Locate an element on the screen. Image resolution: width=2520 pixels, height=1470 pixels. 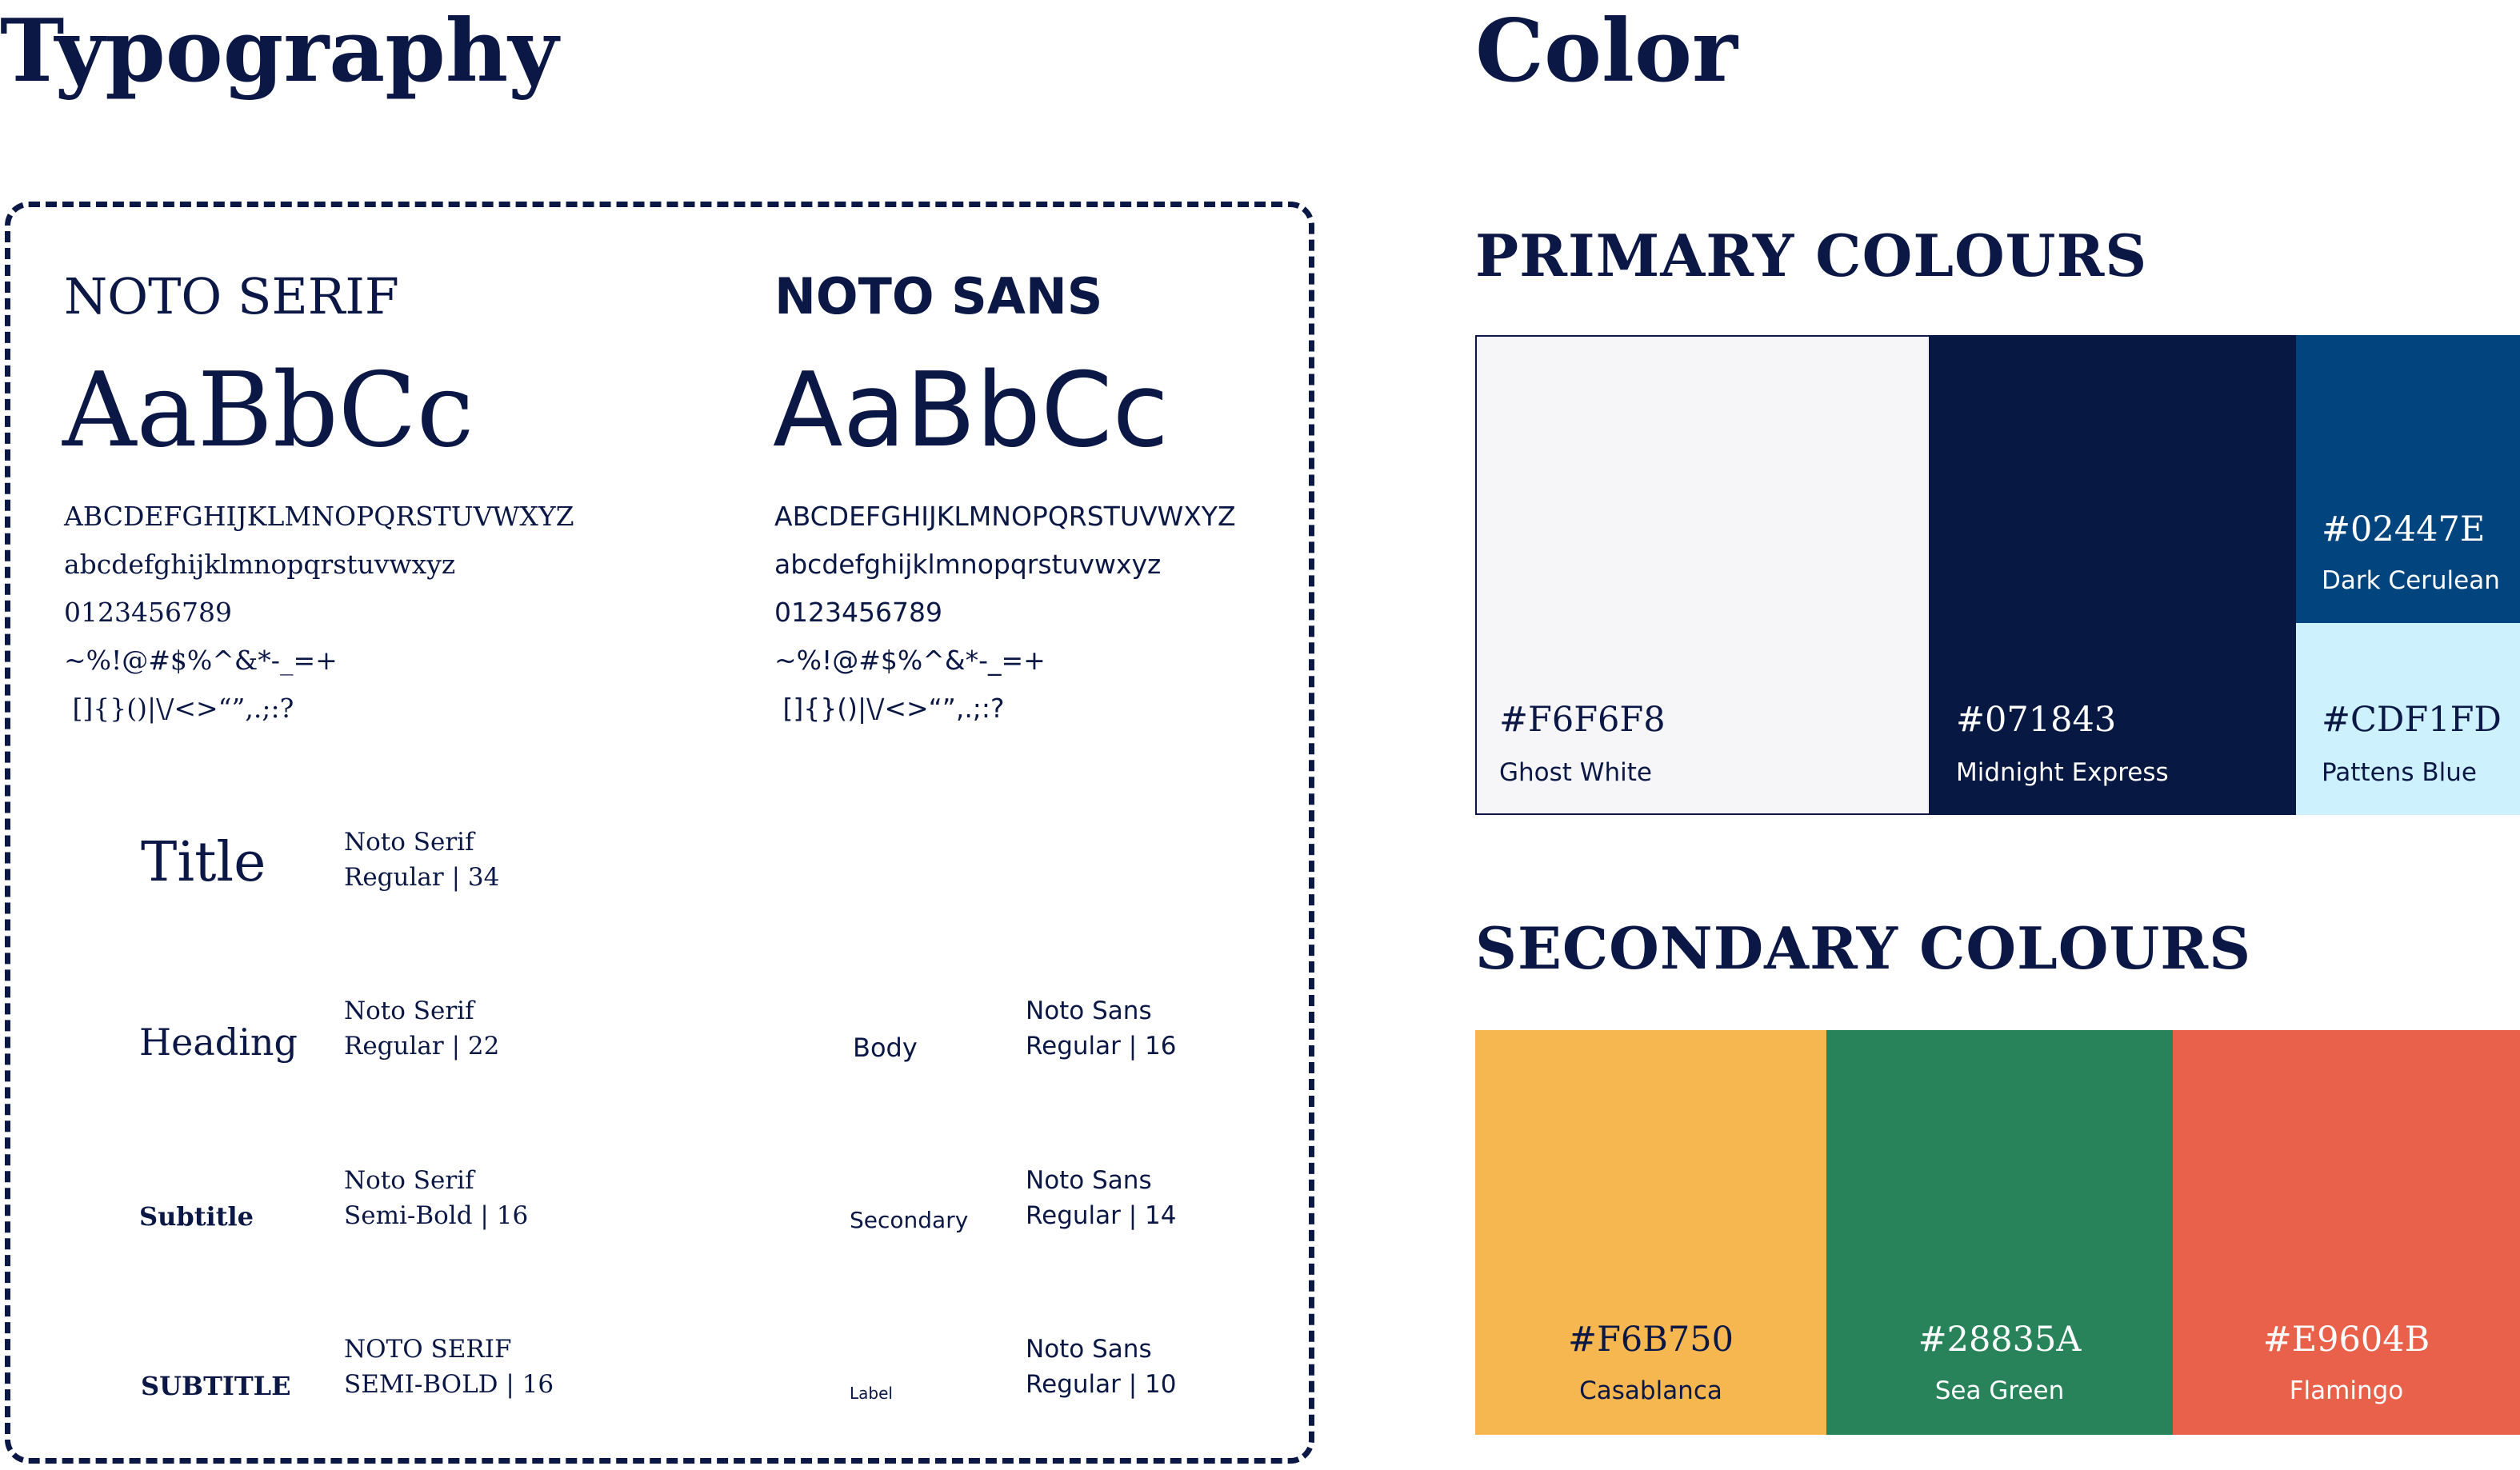
sans-charset-upper: ABCDEFGHIJKLMNOPQRSTUVWXYZ is located at coordinates (1005, 516).